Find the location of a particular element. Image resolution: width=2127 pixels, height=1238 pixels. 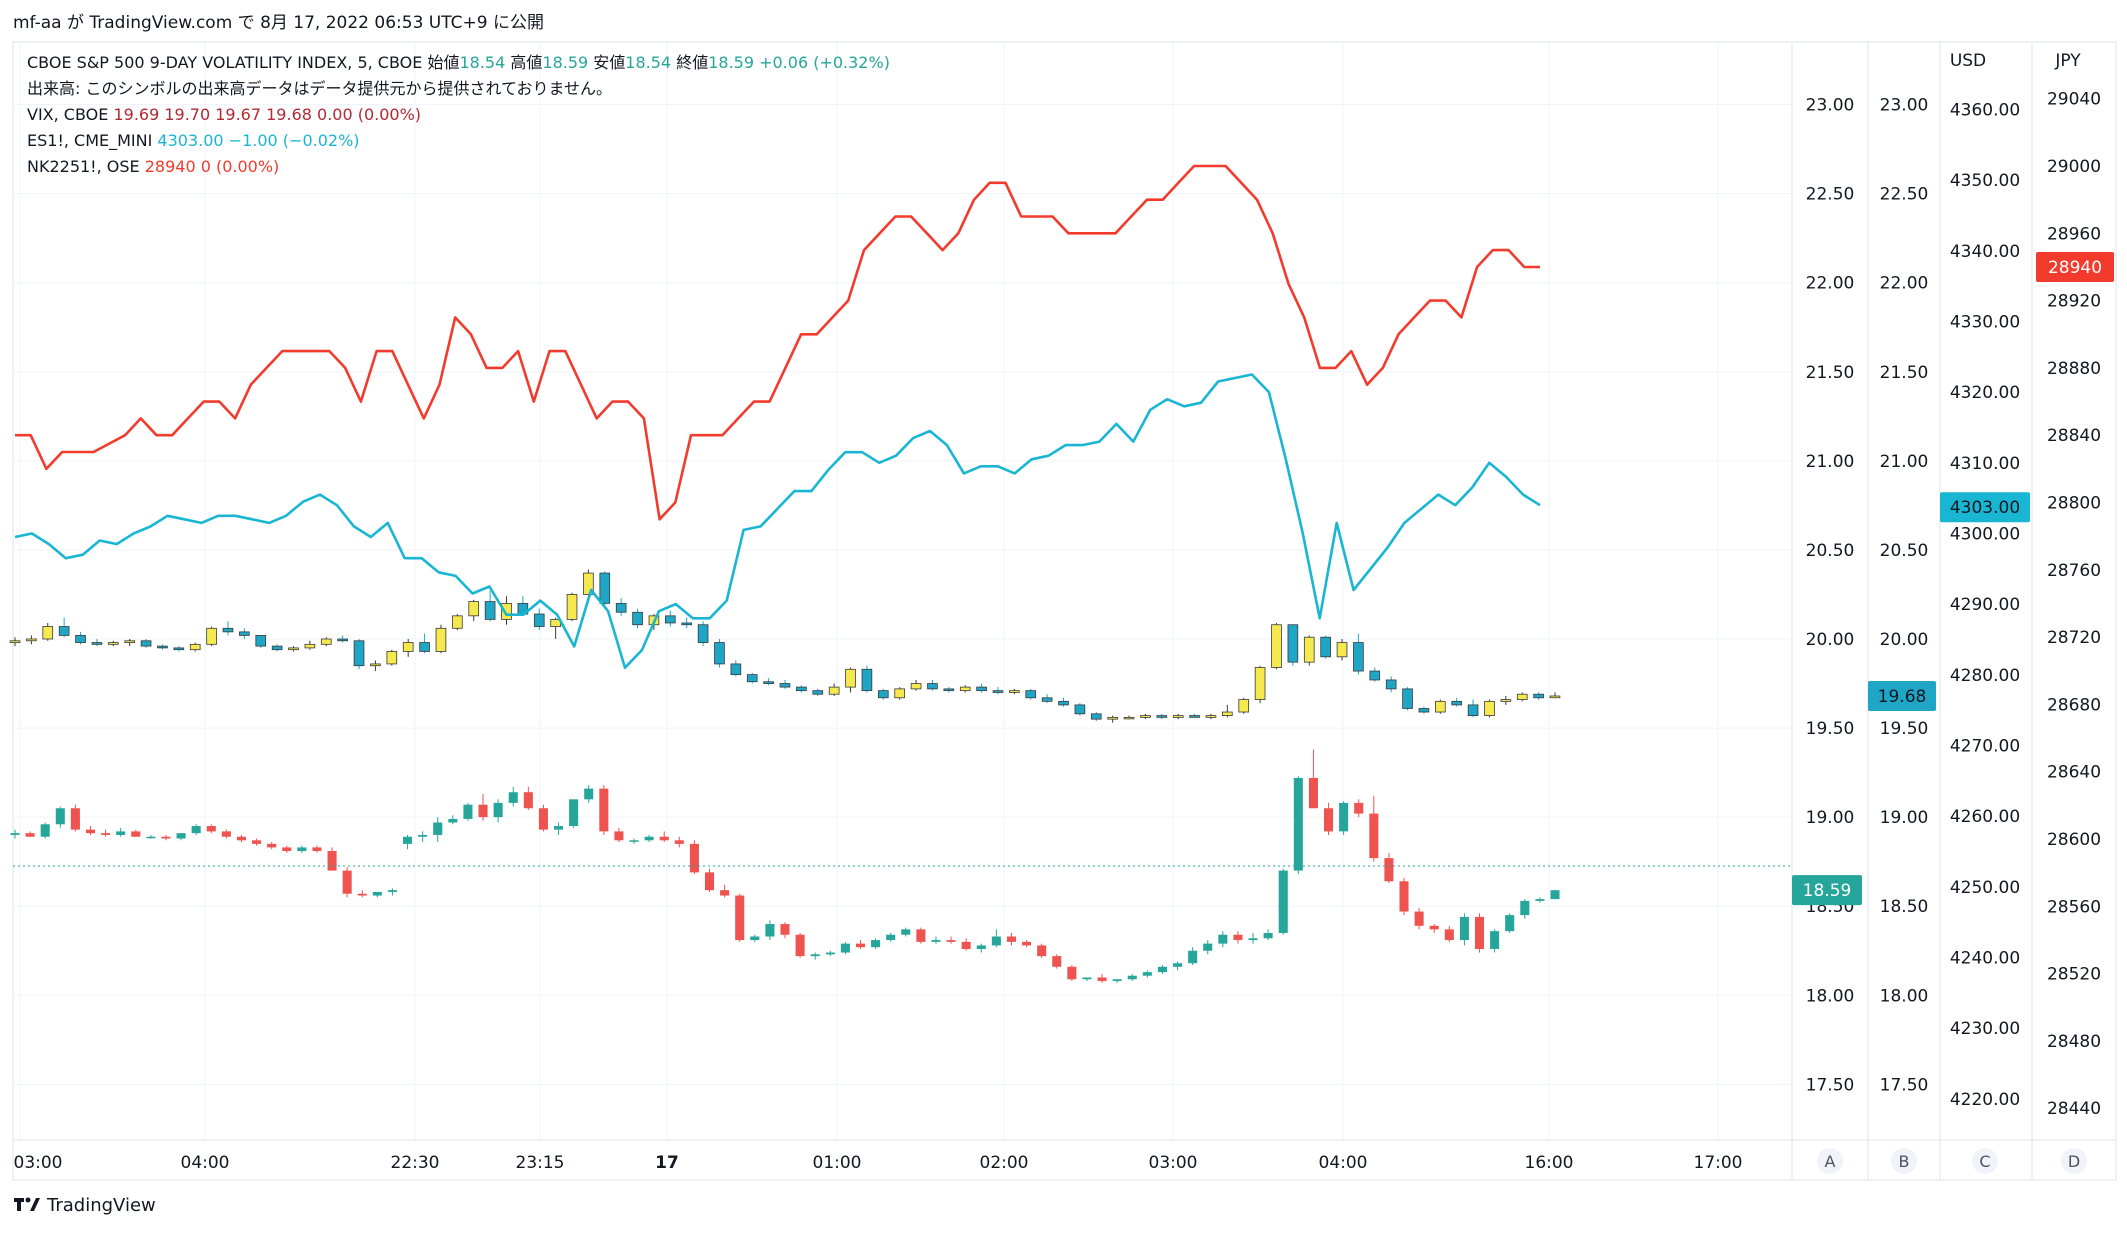

scale-a-tick: 21.50 is located at coordinates (1830, 373).